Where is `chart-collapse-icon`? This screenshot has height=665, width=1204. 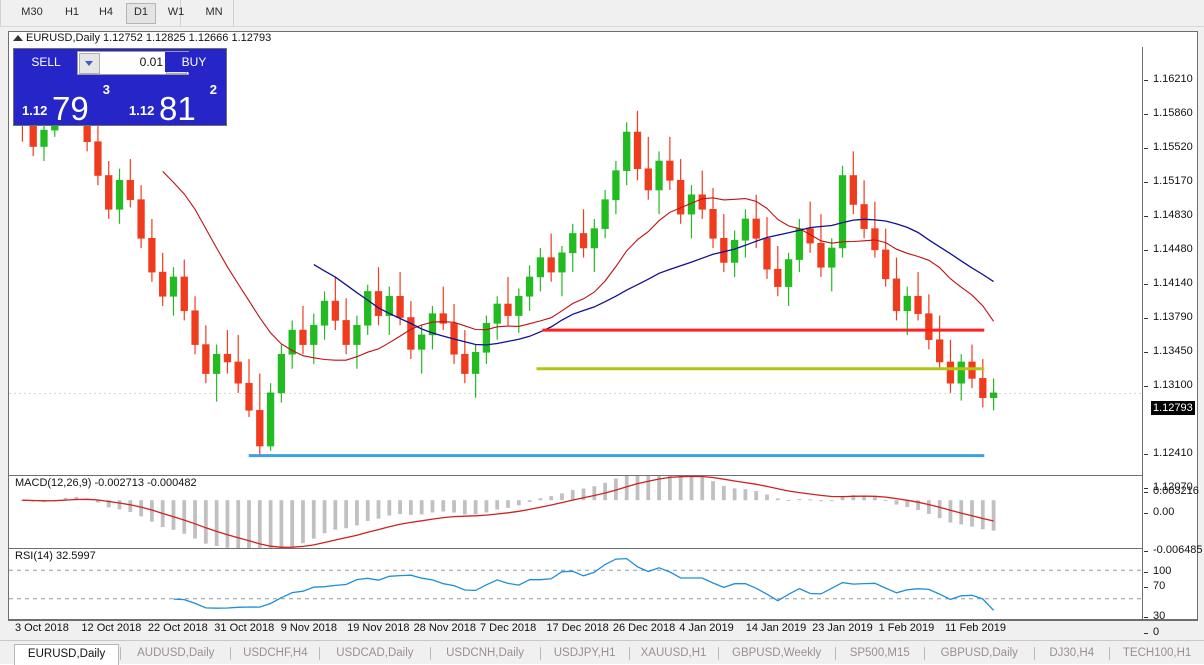 chart-collapse-icon is located at coordinates (18, 38).